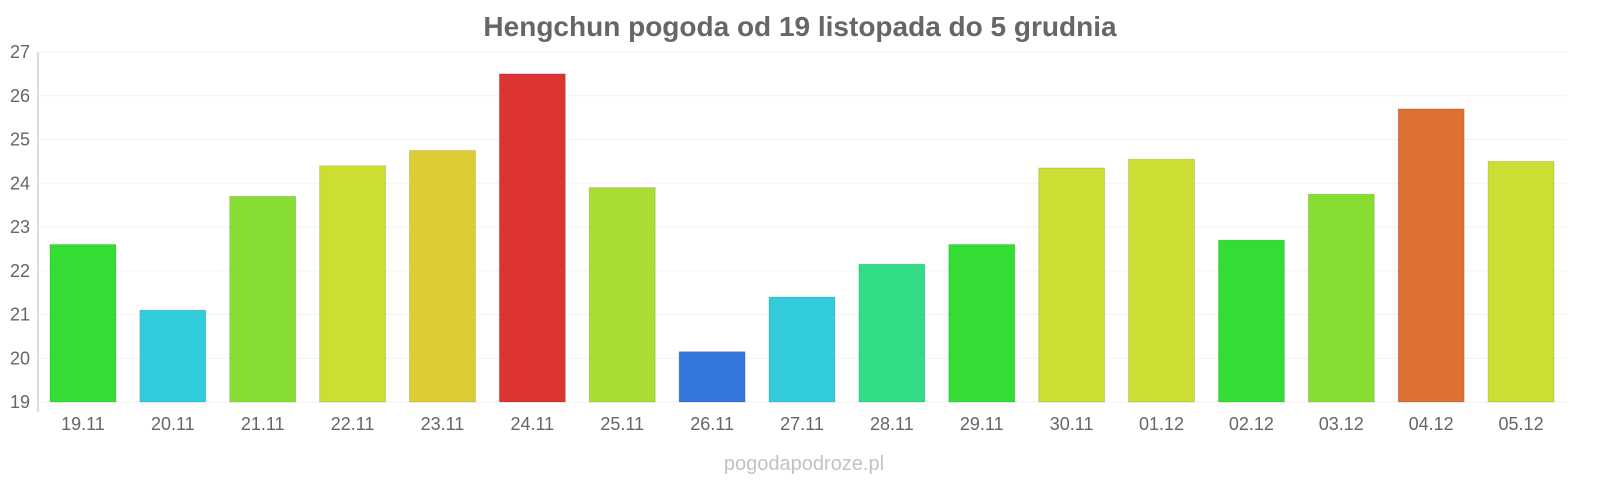  What do you see at coordinates (20, 402) in the screenshot?
I see `y-tick-label: 19` at bounding box center [20, 402].